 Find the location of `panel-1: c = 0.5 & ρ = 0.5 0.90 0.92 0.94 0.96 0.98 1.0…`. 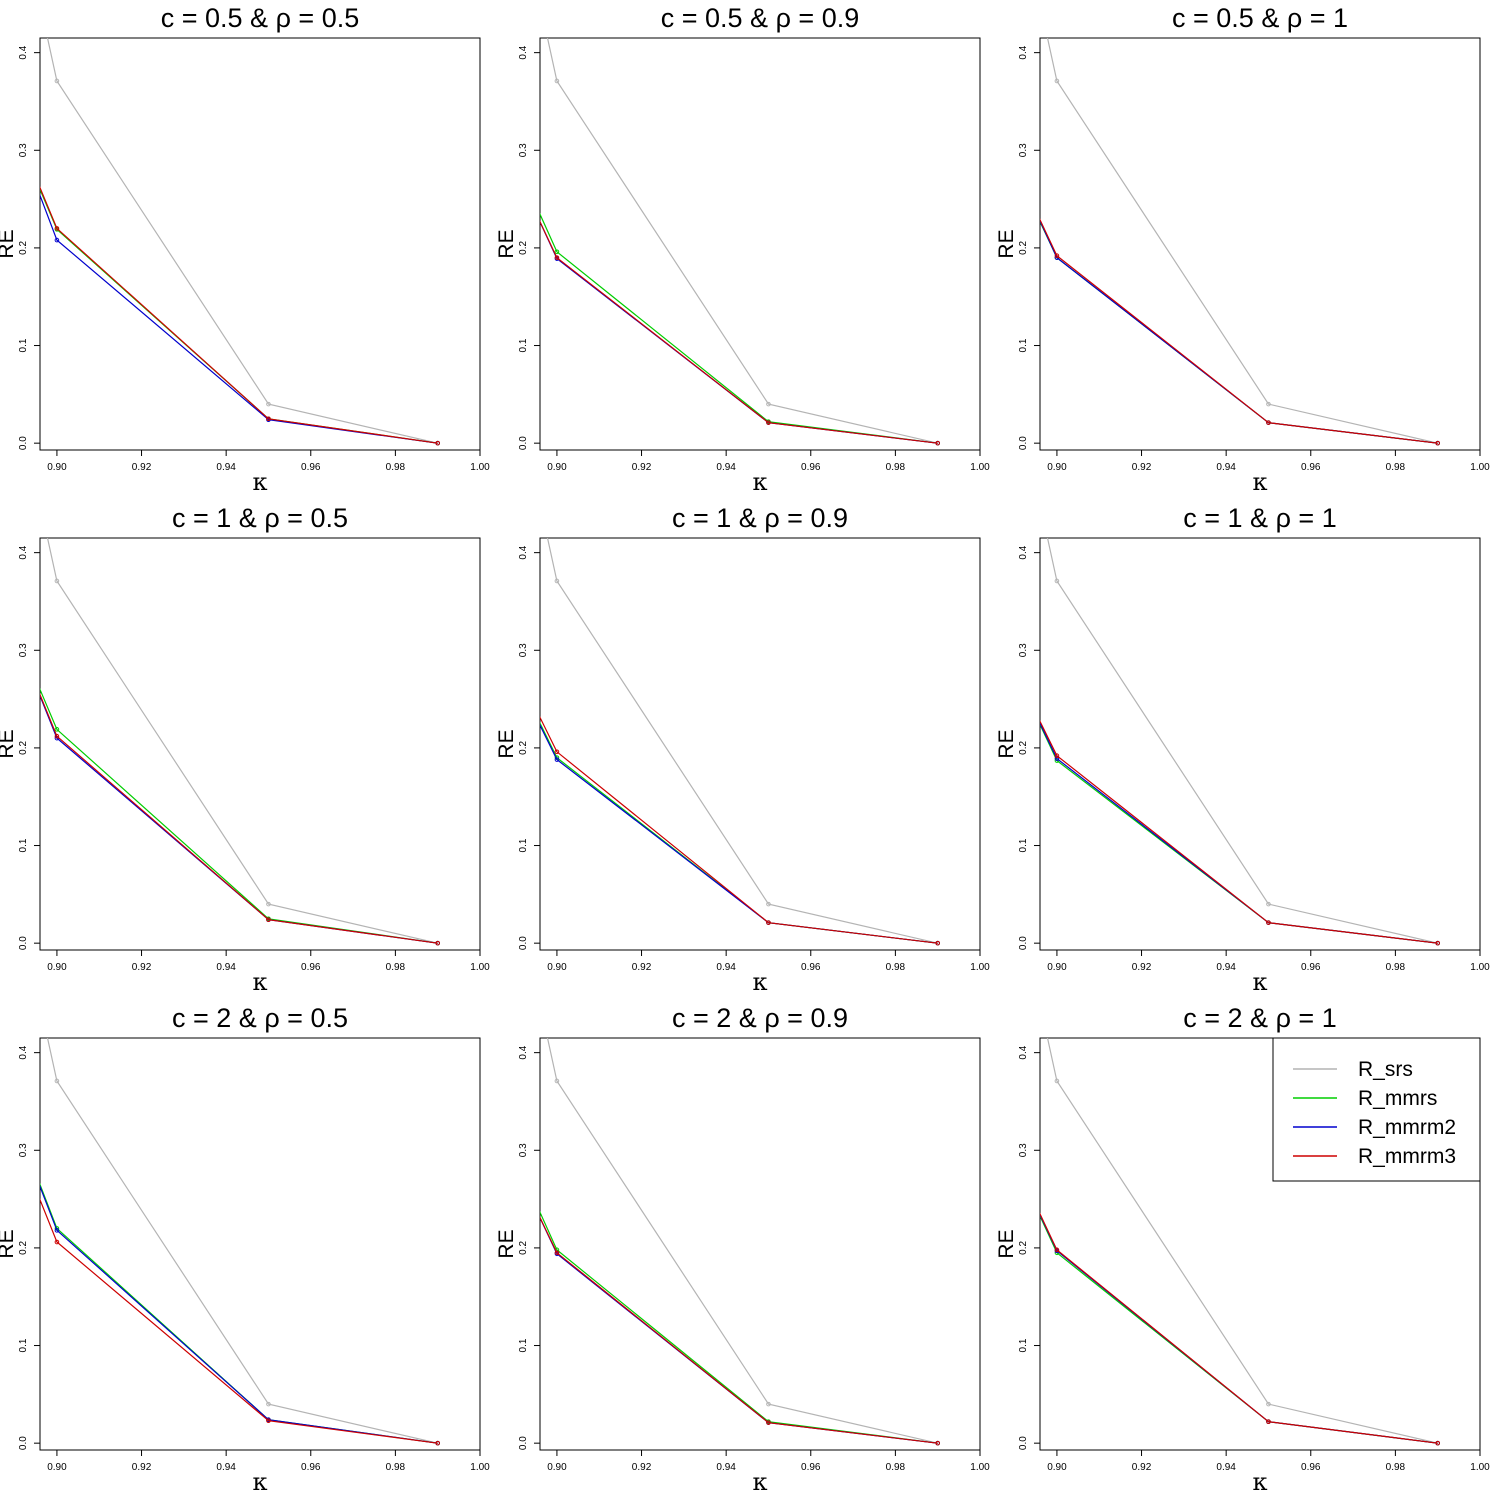

panel-1: c = 0.5 & ρ = 0.5 0.90 0.92 0.94 0.96 0.98 1.0… is located at coordinates (245, 249).